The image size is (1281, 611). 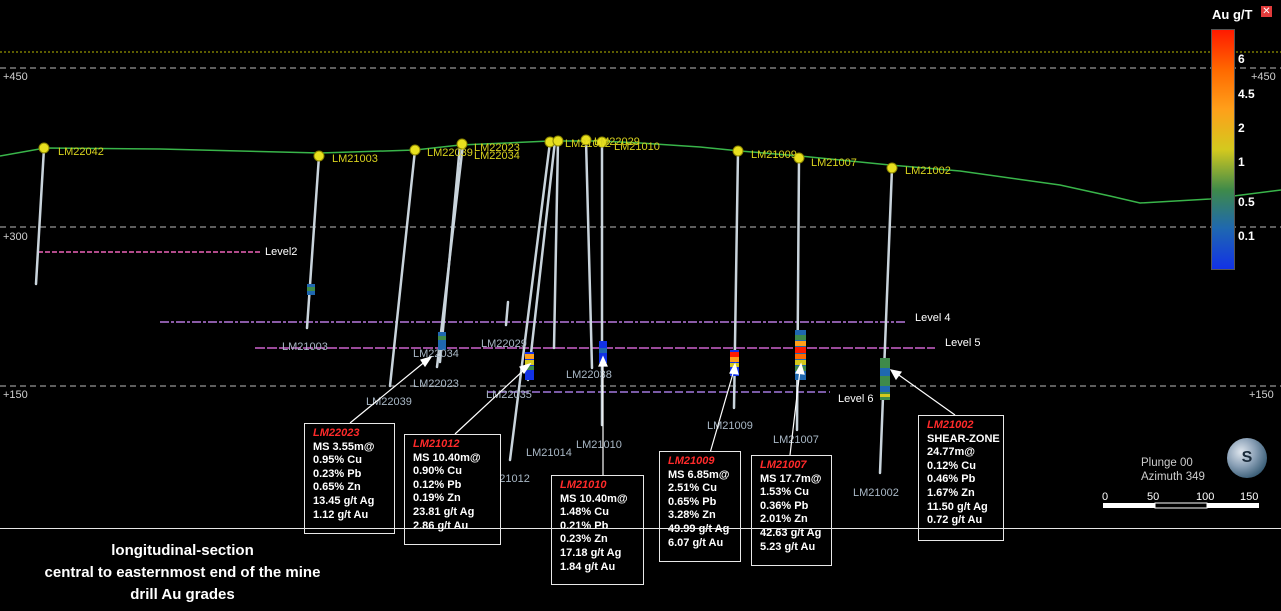 I want to click on callout-line: 1.48% Cu, so click(x=584, y=512).